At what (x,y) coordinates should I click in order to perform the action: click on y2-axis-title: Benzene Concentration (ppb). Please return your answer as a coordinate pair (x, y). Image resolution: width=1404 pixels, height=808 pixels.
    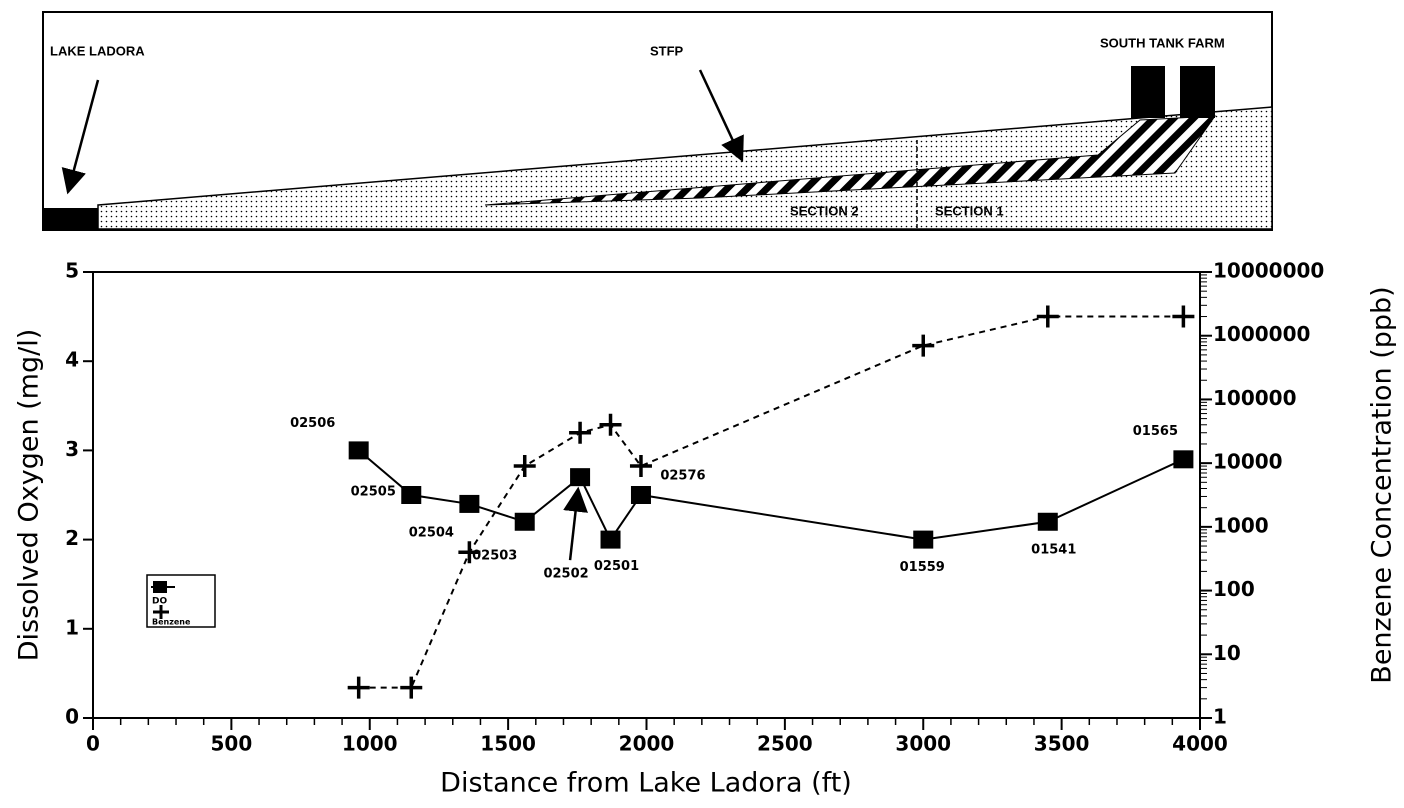
    Looking at the image, I should click on (1382, 484).